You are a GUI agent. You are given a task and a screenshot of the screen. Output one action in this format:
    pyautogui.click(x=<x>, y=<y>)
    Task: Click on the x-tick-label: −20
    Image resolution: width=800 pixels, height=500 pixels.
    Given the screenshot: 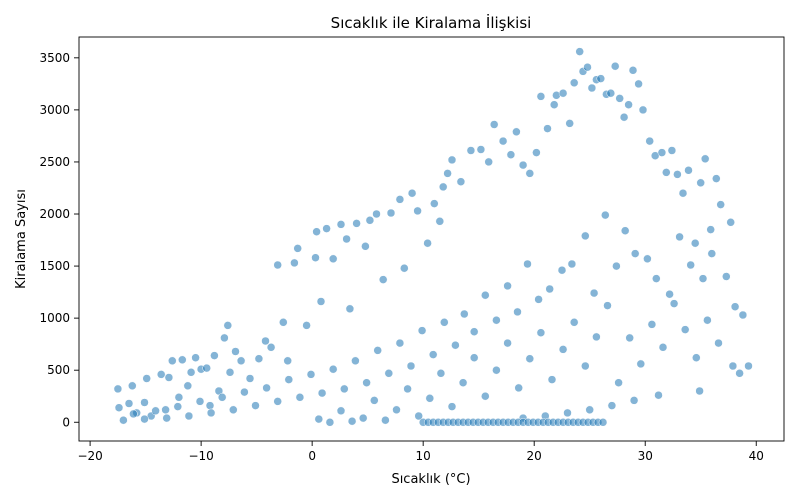 What is the action you would take?
    pyautogui.click(x=89, y=456)
    